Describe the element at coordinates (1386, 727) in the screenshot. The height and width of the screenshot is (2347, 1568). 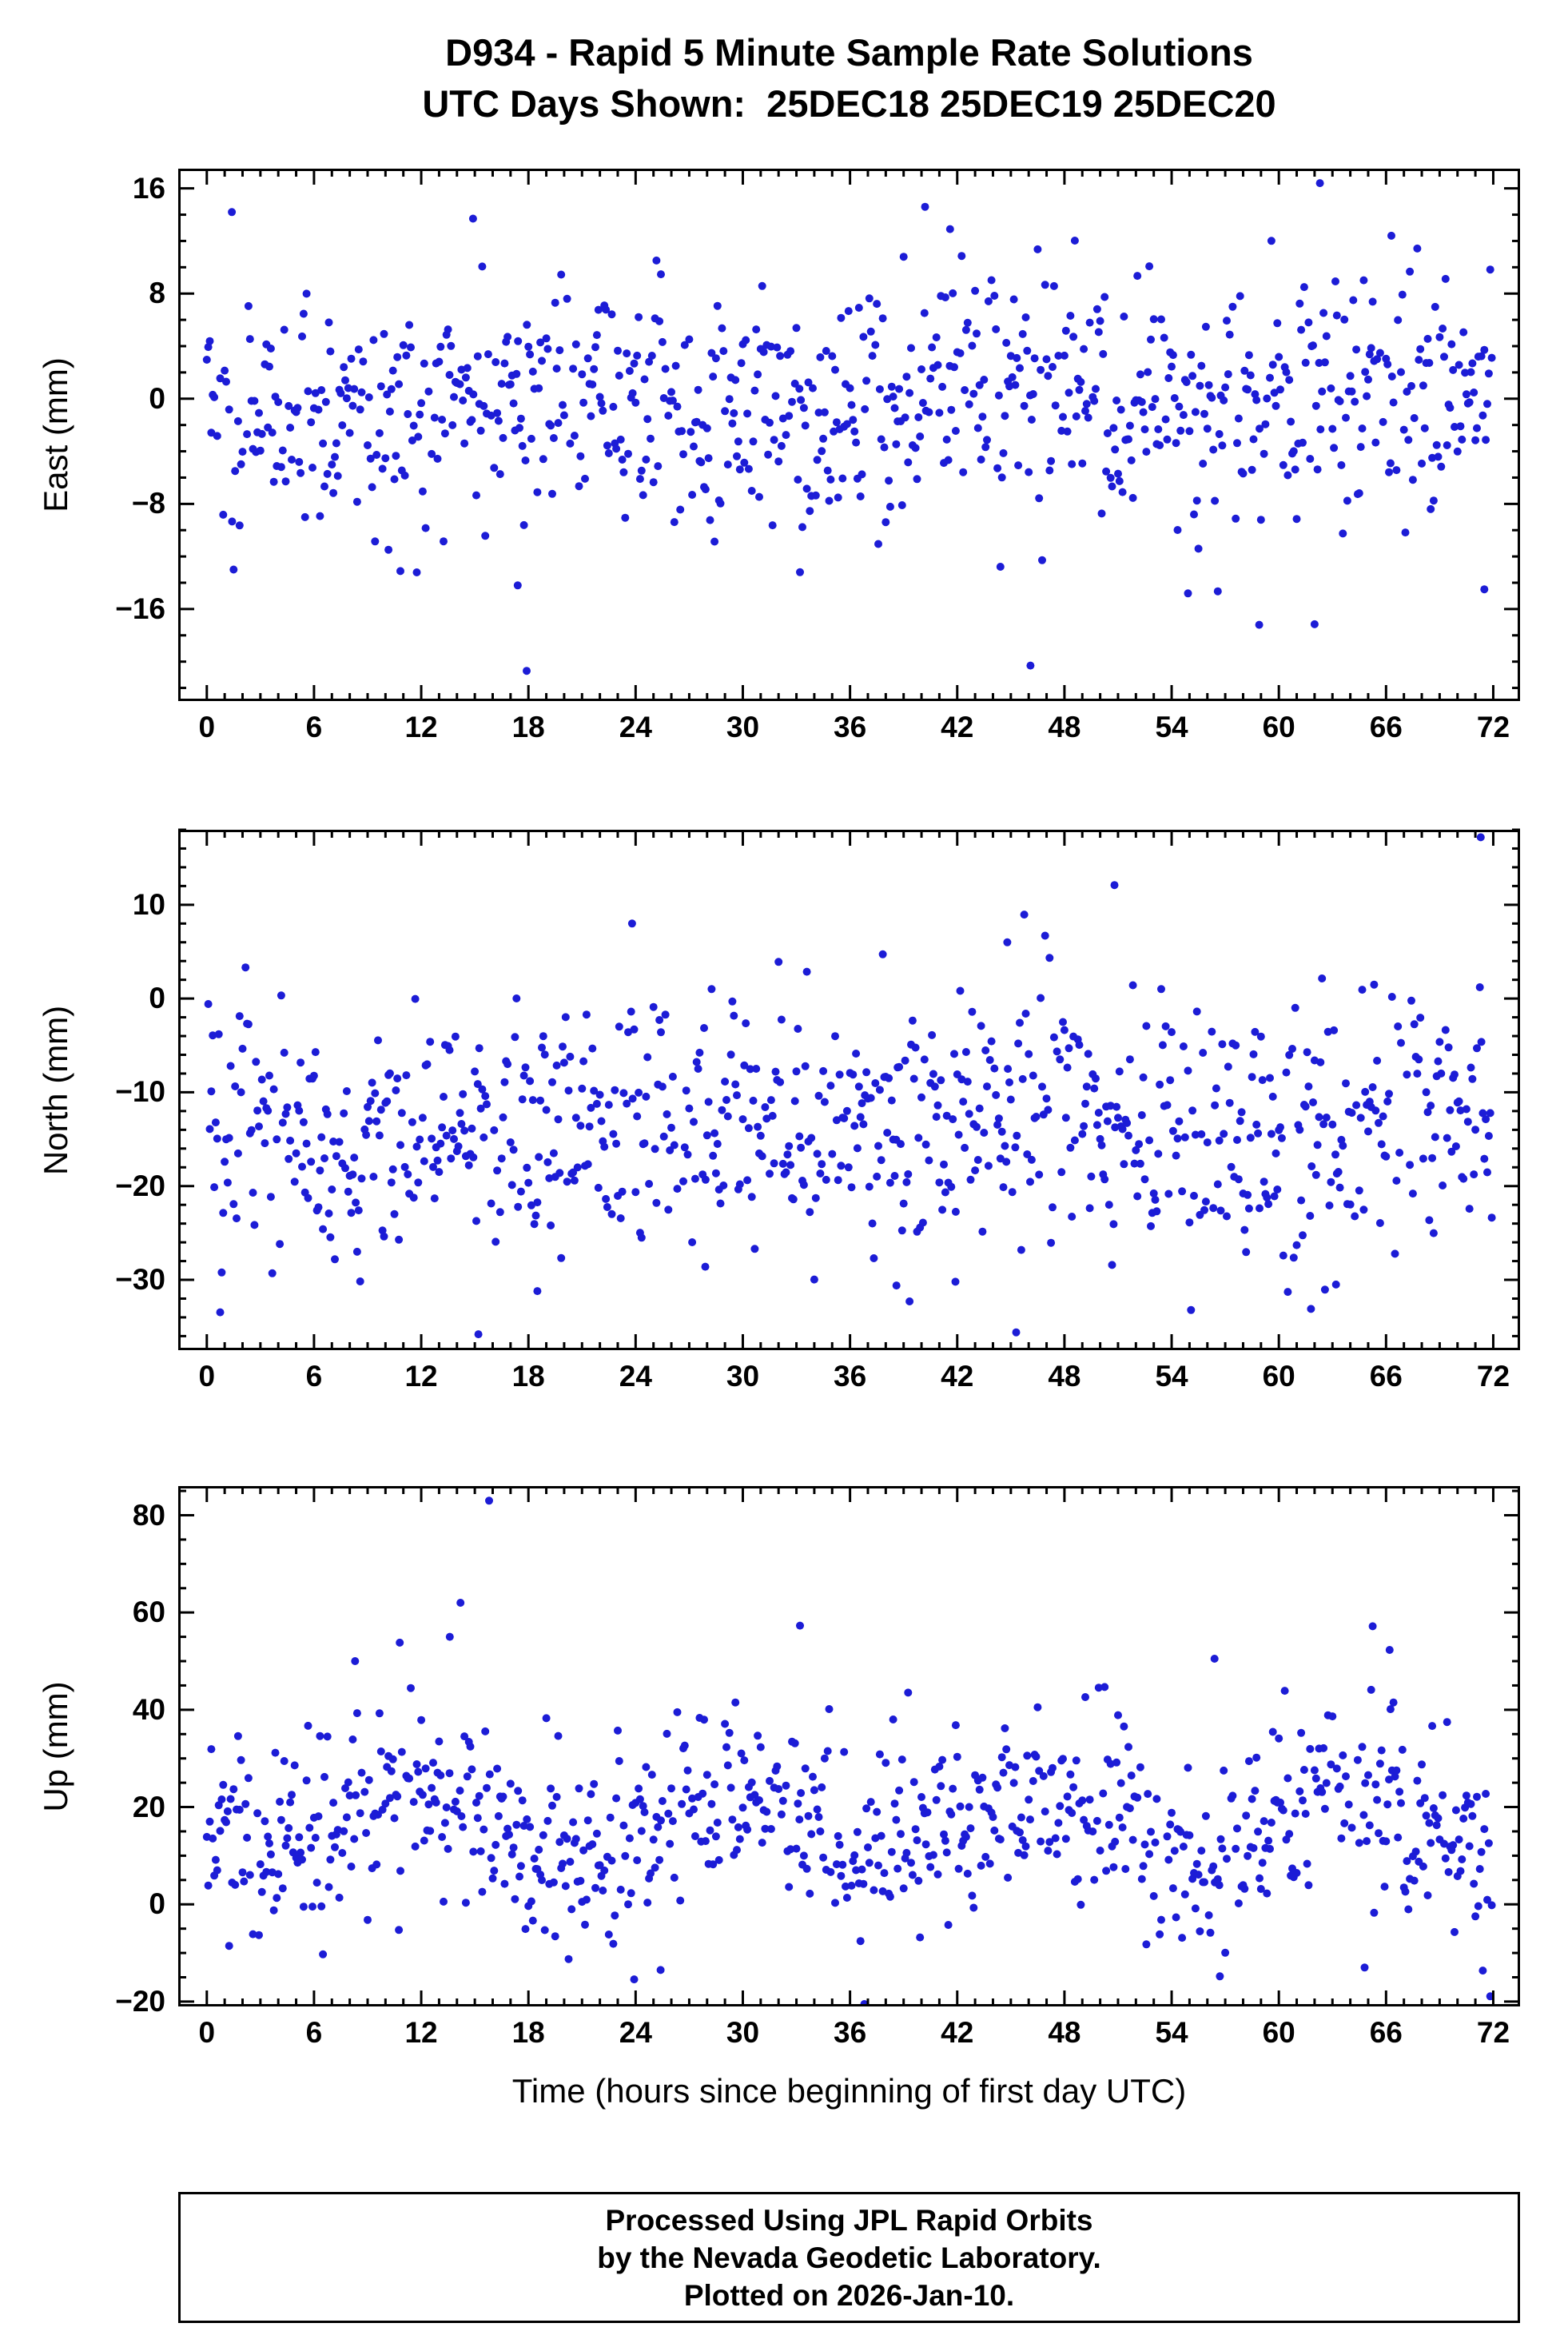
I see `east-xtick-label: 66` at that location.